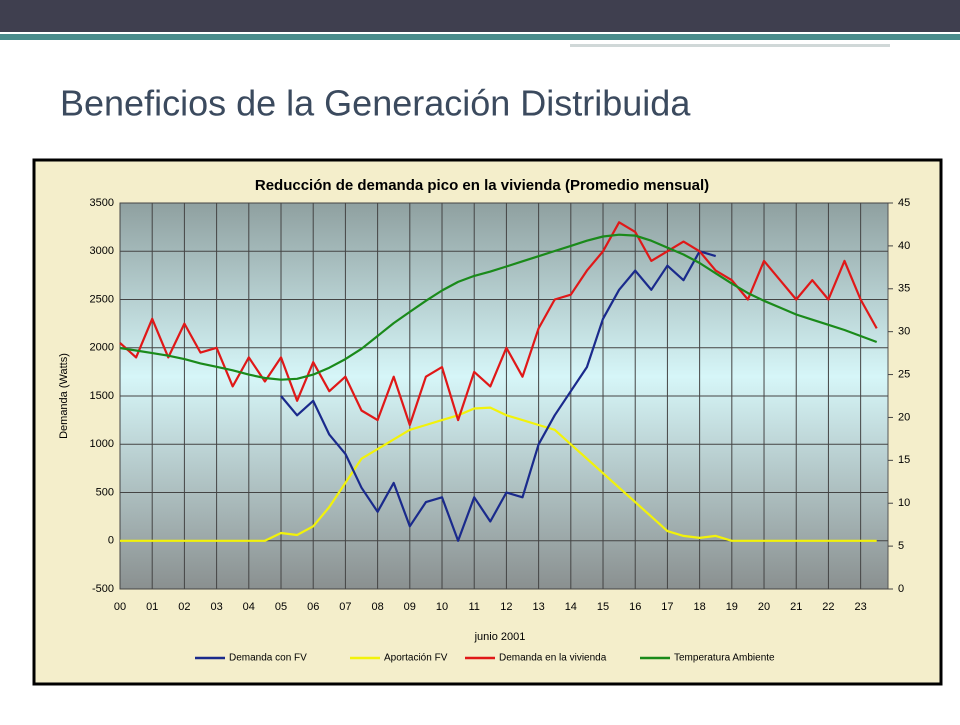 The image size is (960, 725). I want to click on y2-tick-label: 20, so click(904, 417).